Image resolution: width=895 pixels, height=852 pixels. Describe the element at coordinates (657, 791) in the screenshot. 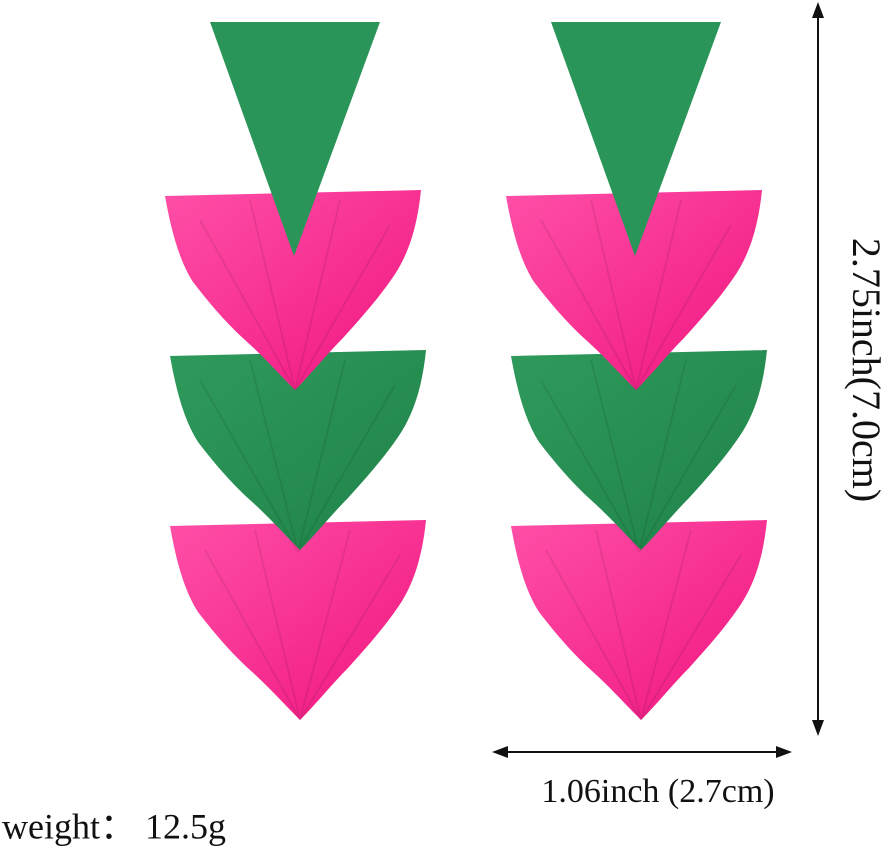

I see `width-label: 1.06inch (2.7cm)` at that location.